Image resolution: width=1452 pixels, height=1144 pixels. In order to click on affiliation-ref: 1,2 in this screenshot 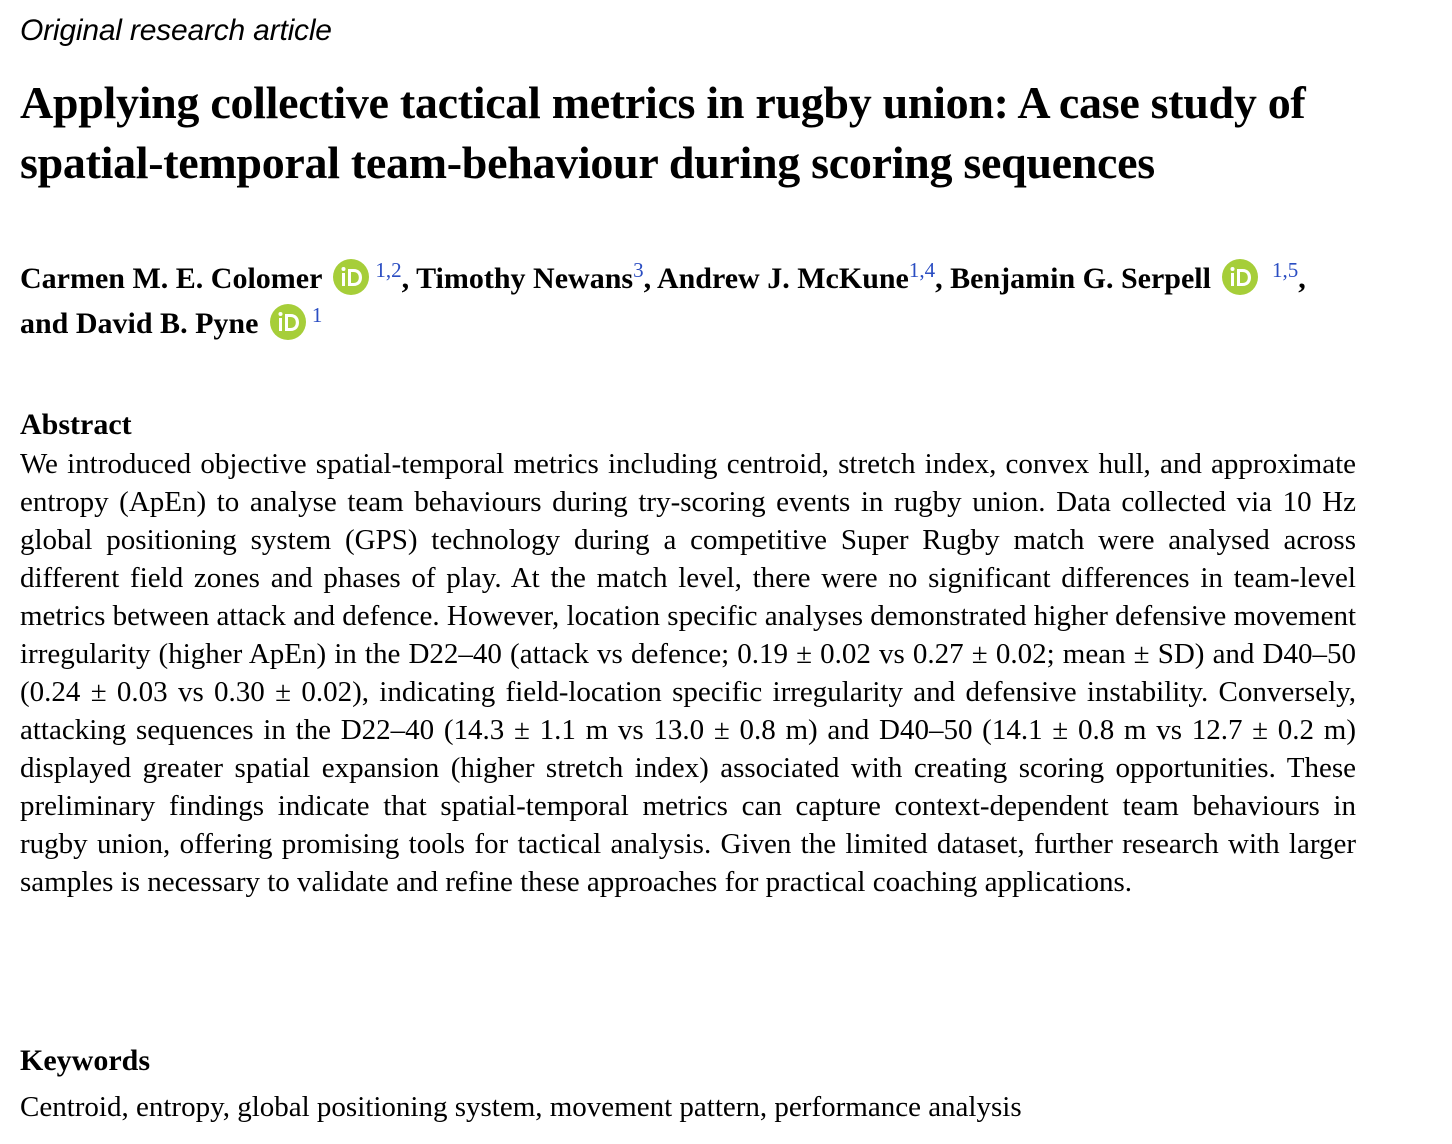, I will do `click(388, 270)`.